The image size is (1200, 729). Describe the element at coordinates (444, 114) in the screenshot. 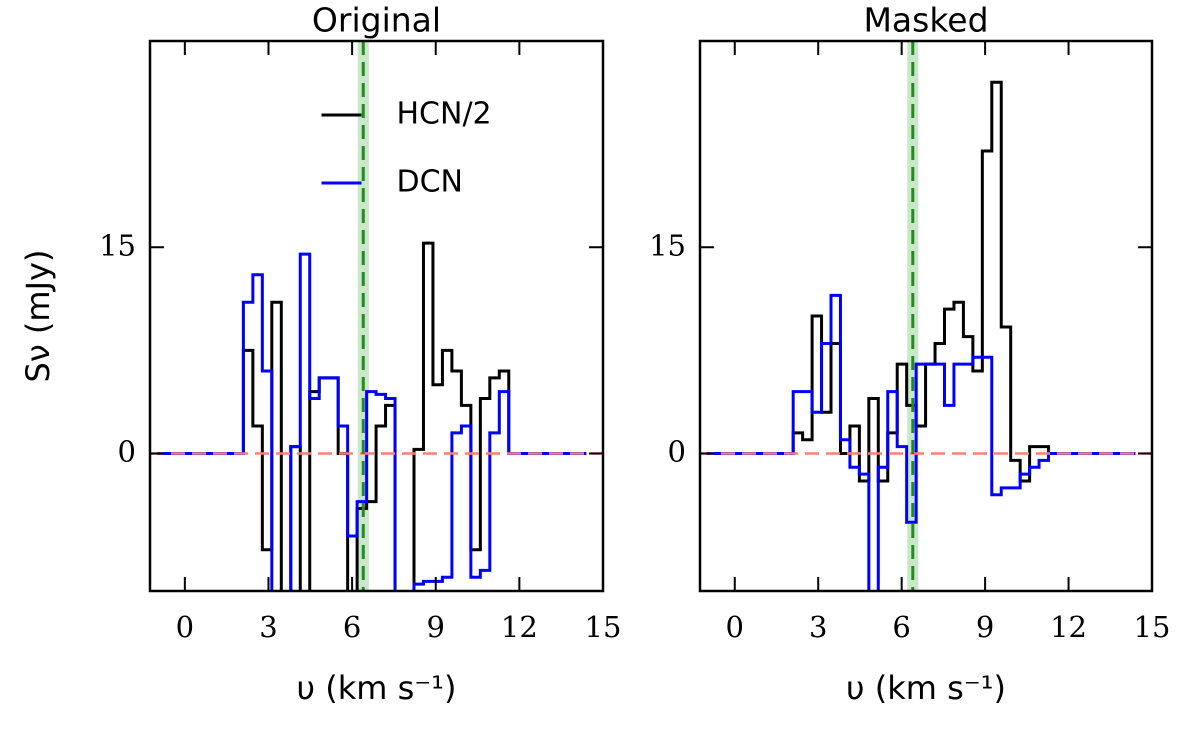

I see `legend-label: HCN/2` at that location.